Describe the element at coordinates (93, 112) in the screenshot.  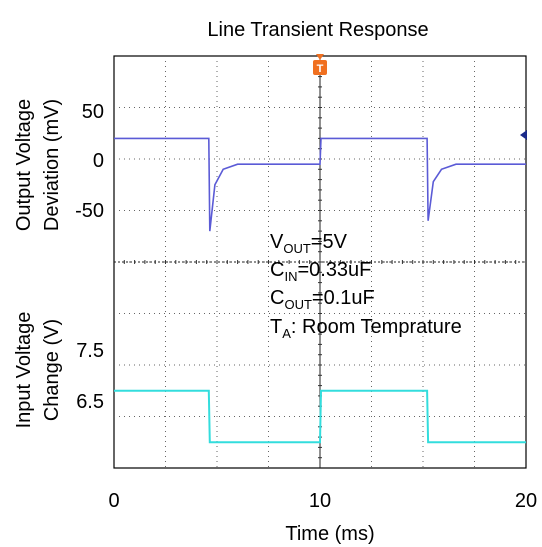
I see `top-ytick-label: 50` at that location.